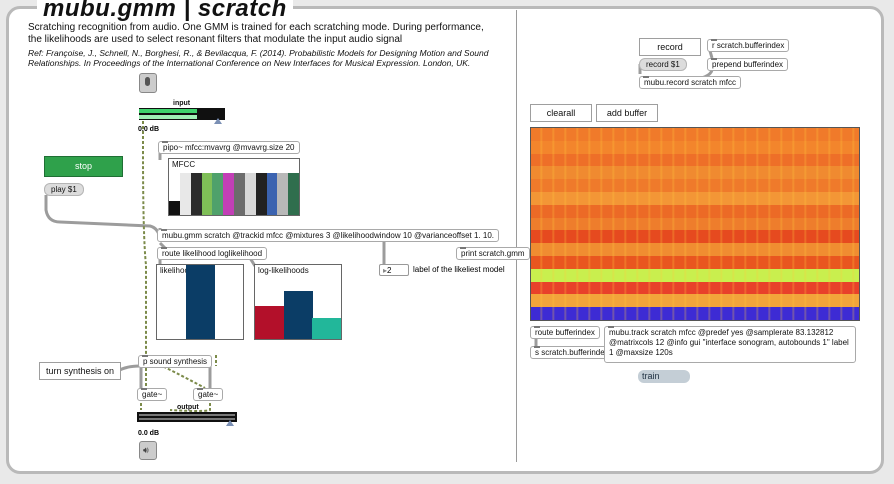 Image resolution: width=894 pixels, height=484 pixels. I want to click on log-likelihood-bars, so click(298, 302).